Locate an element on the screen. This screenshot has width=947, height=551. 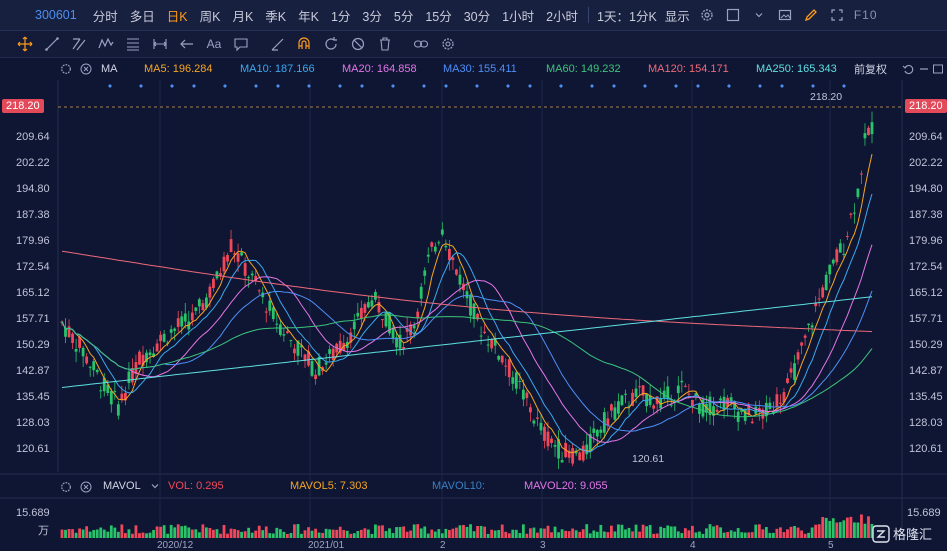
f10-button: F10 is located at coordinates (865, 15).